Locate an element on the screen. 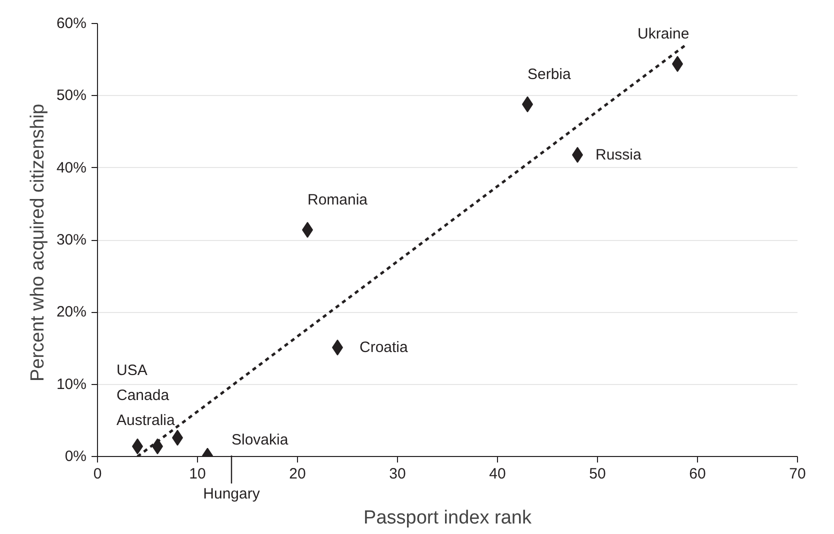 The image size is (834, 534). annotation: Australia is located at coordinates (146, 420).